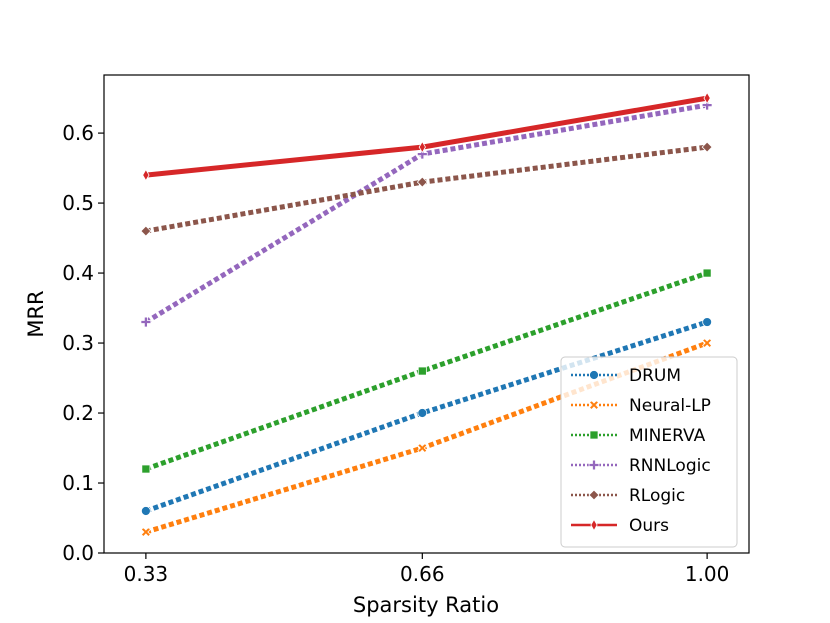  I want to click on legend-label: DRUM, so click(655, 376).